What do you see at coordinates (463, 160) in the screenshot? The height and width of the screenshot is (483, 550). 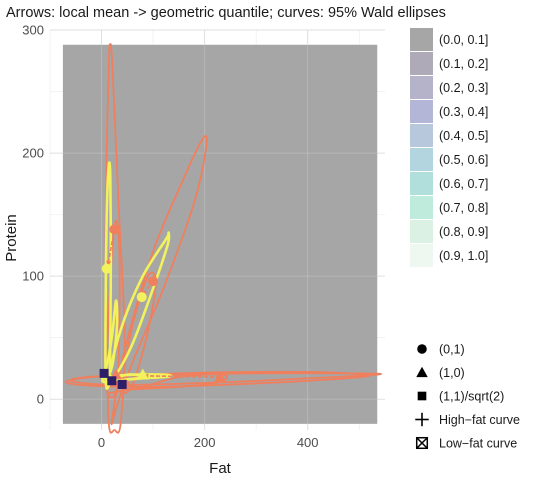 I see `fill-legend-label: (0.5, 0.6]` at bounding box center [463, 160].